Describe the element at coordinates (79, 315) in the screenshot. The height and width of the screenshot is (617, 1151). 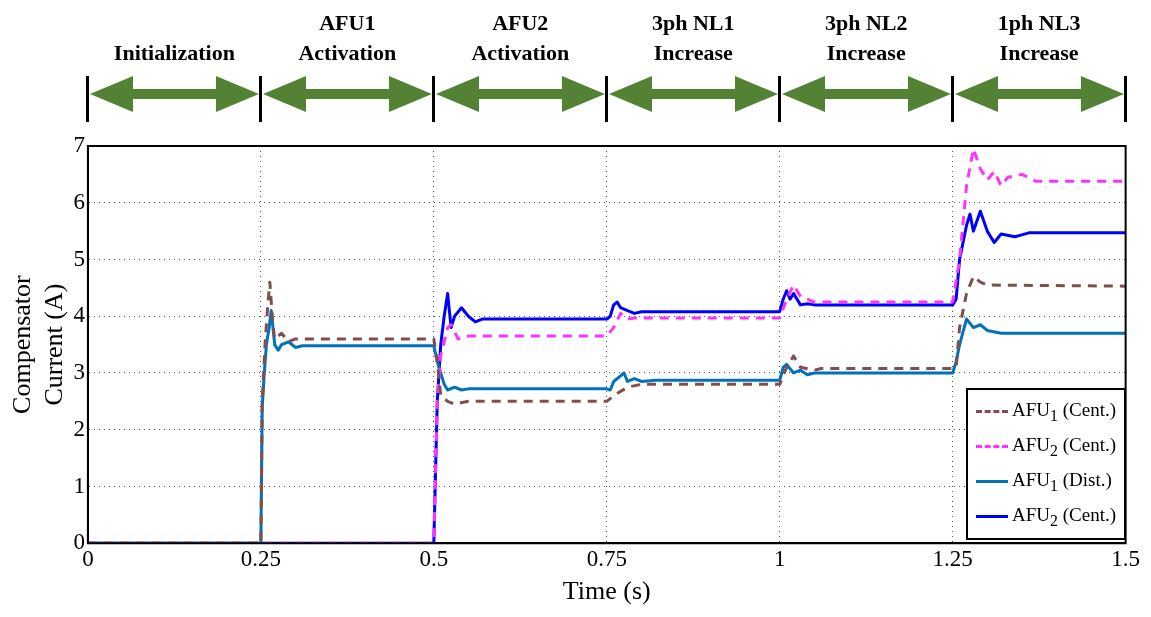
I see `y-tick-label: 4` at that location.